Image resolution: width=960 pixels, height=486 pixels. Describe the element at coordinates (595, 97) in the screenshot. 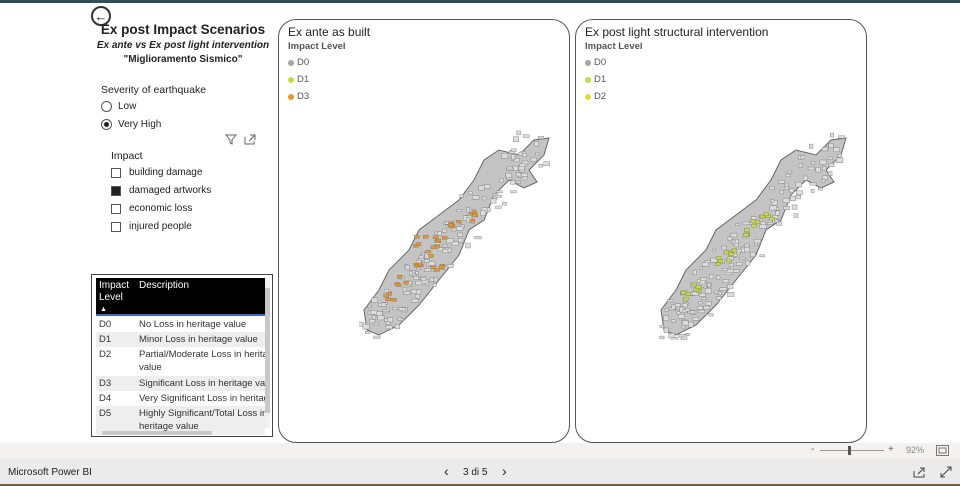

I see `legend-item-d2: D2` at that location.